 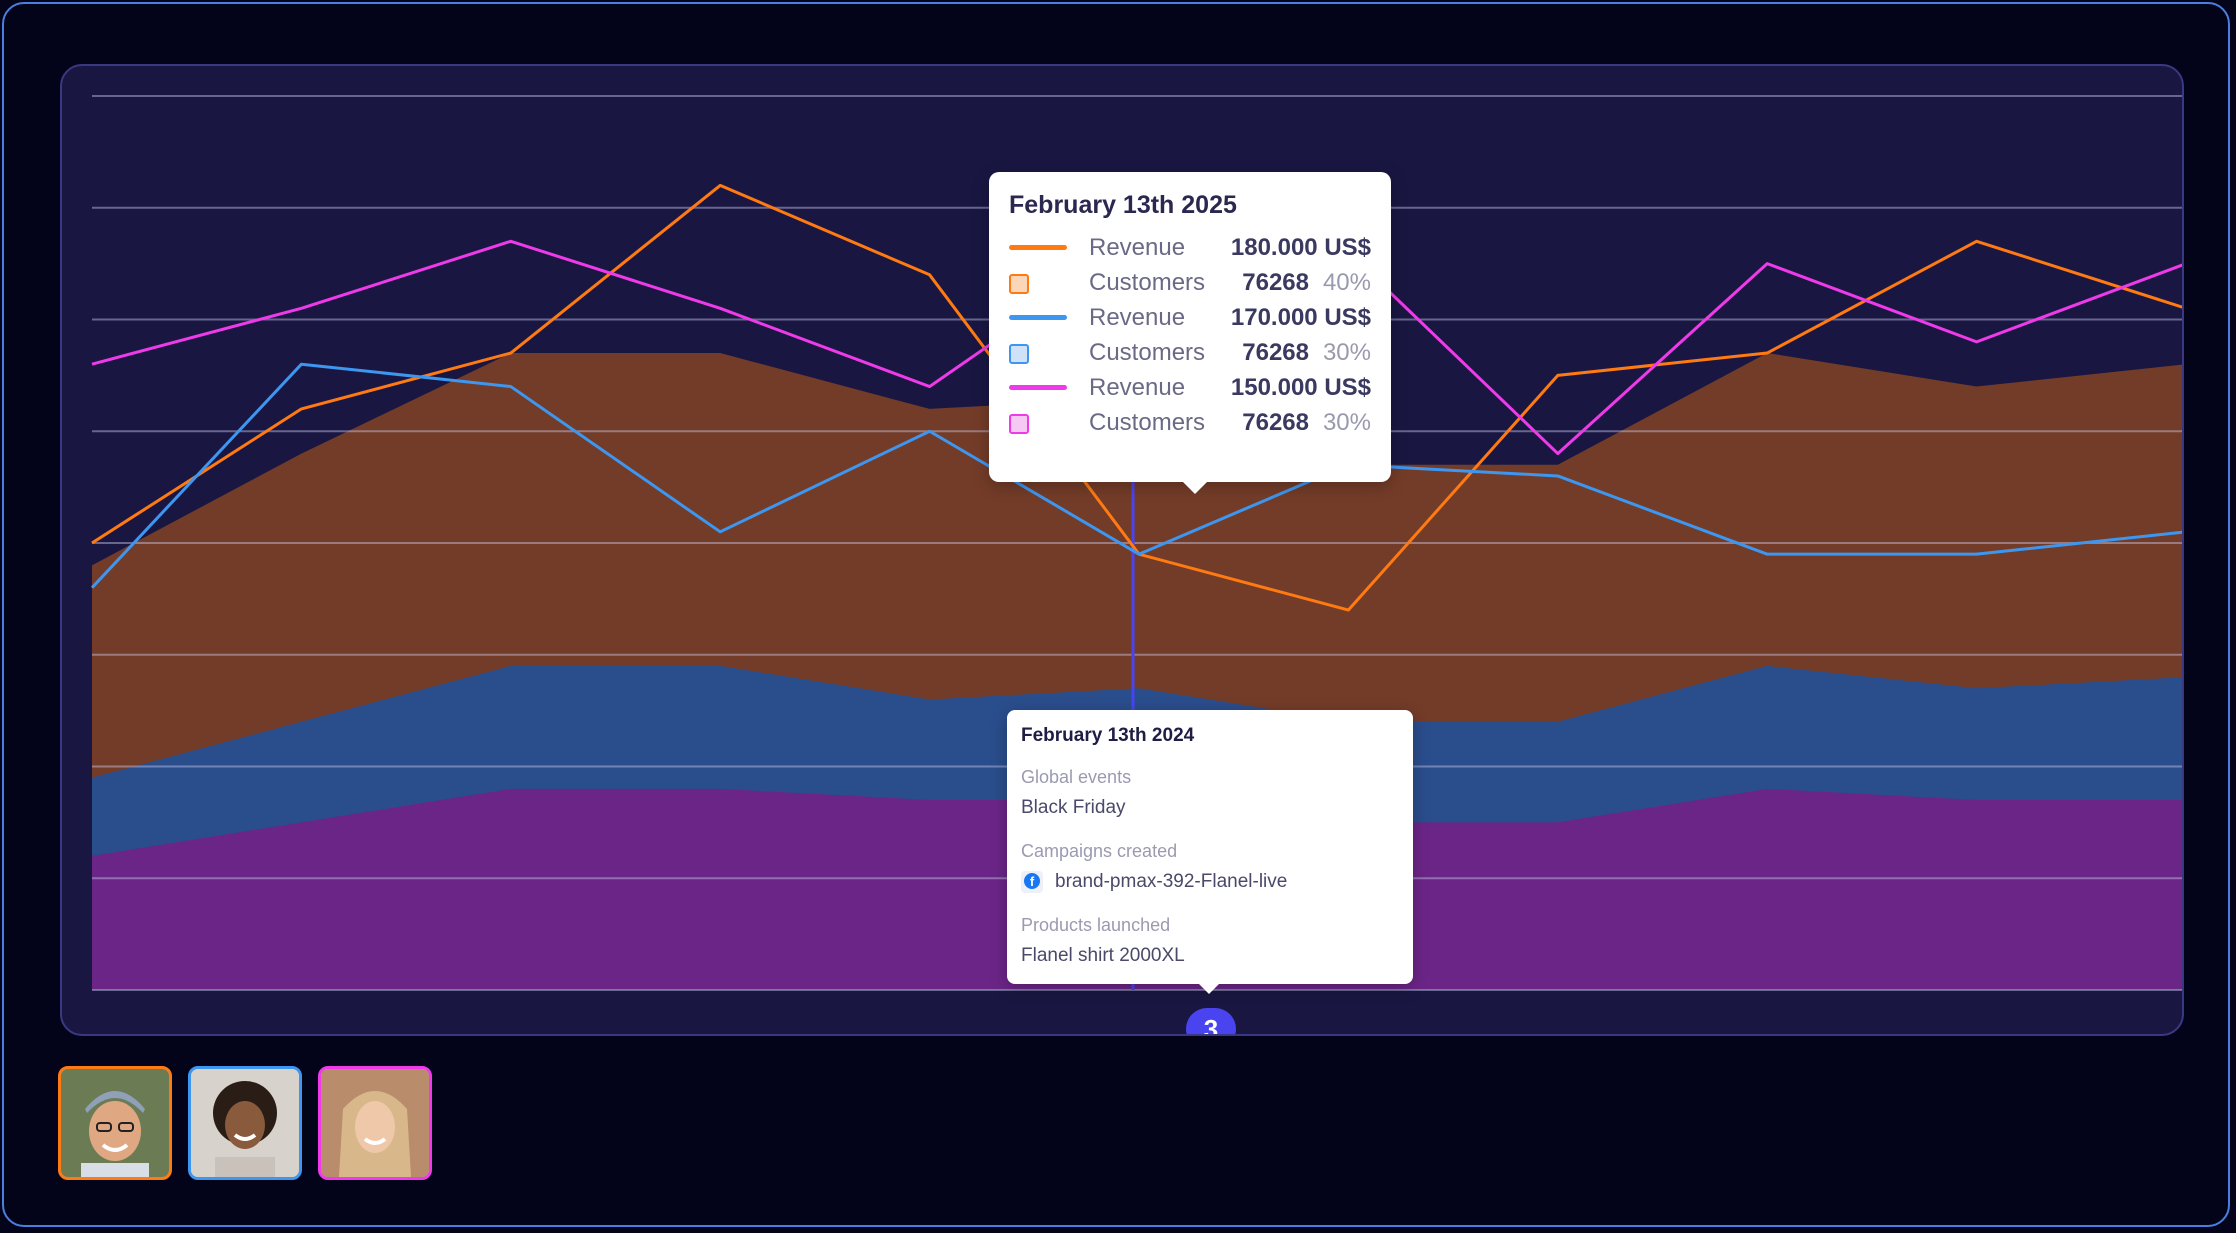 I want to click on tooltip-revenue-row: Revenue 180.000 US$, so click(x=1190, y=247).